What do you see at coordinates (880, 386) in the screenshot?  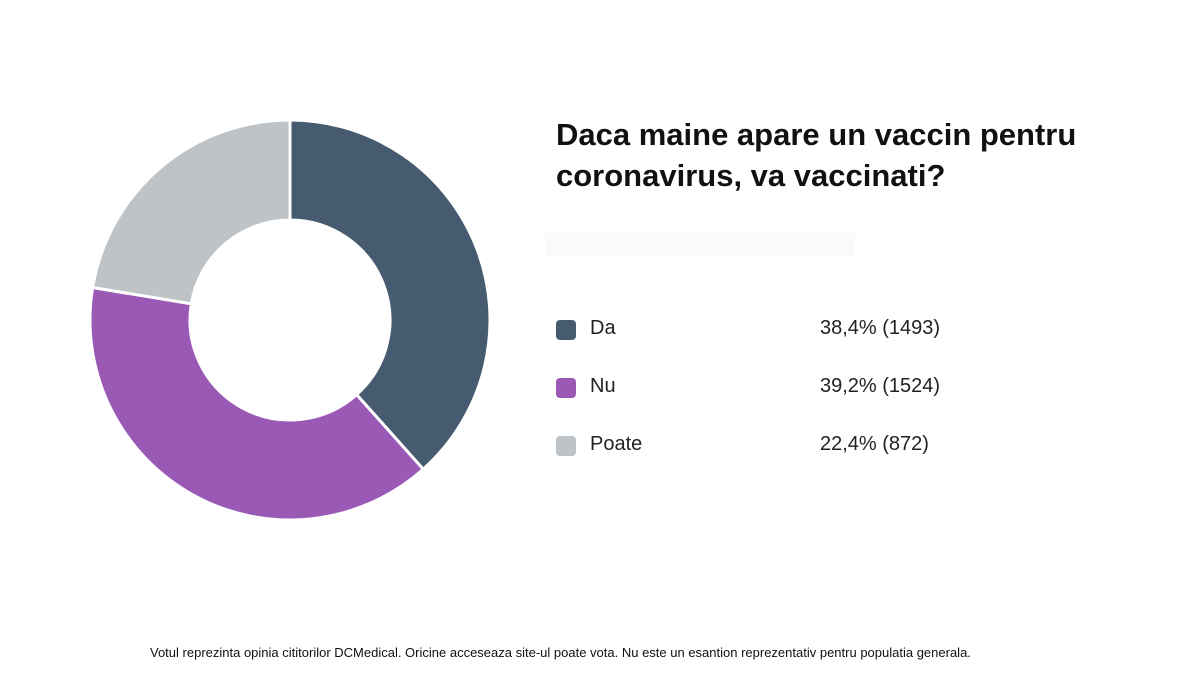 I see `legend-value-nu: 39,2% (1524)` at bounding box center [880, 386].